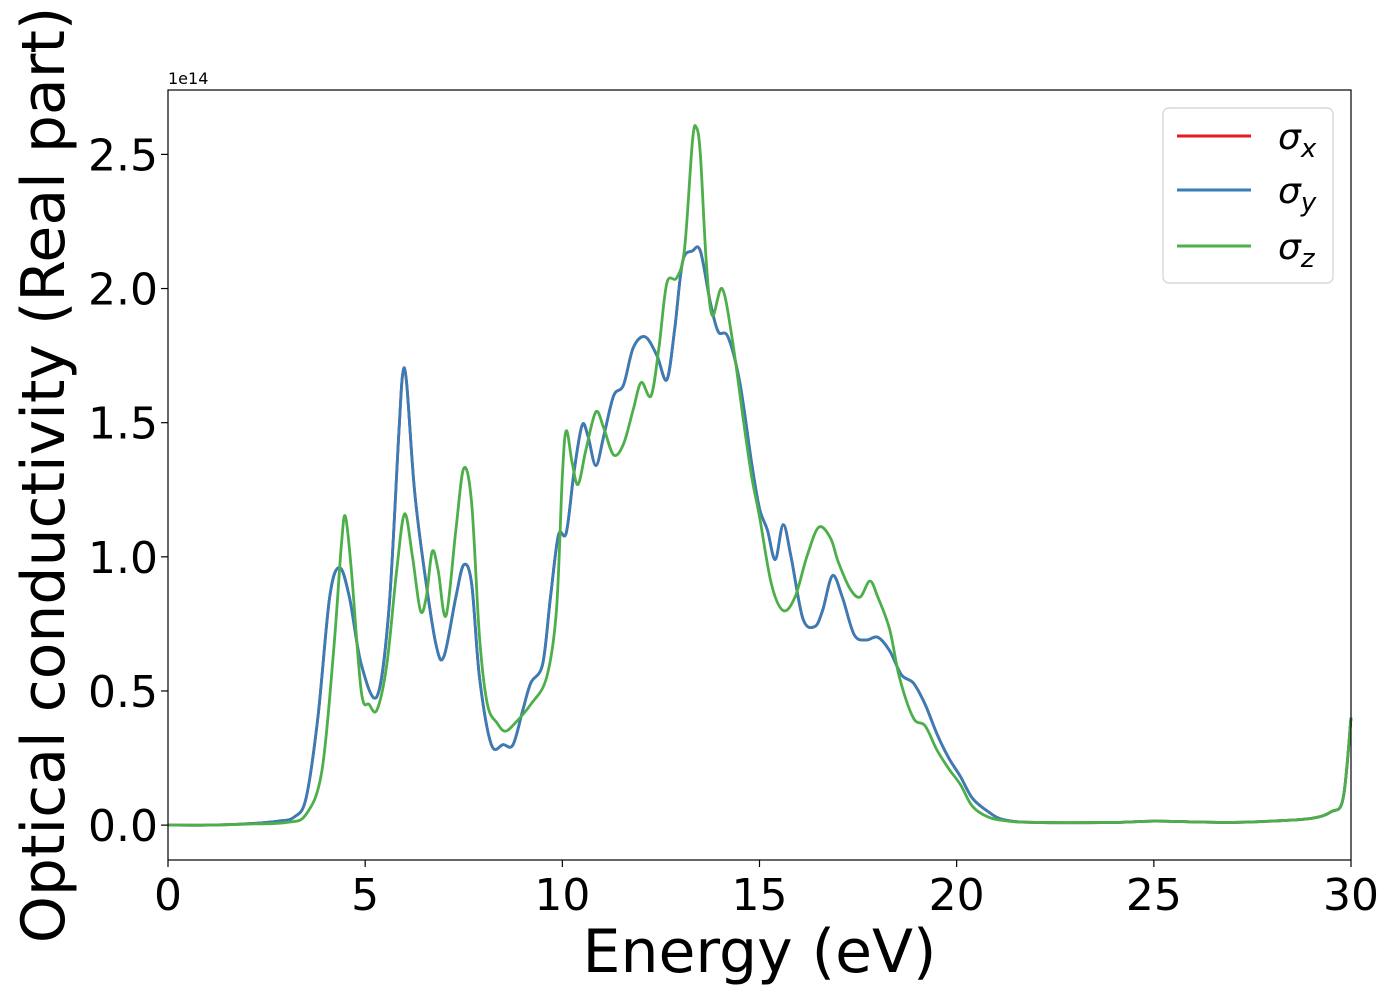 This screenshot has height=1000, width=1400. I want to click on x-tick-label: 5, so click(365, 895).